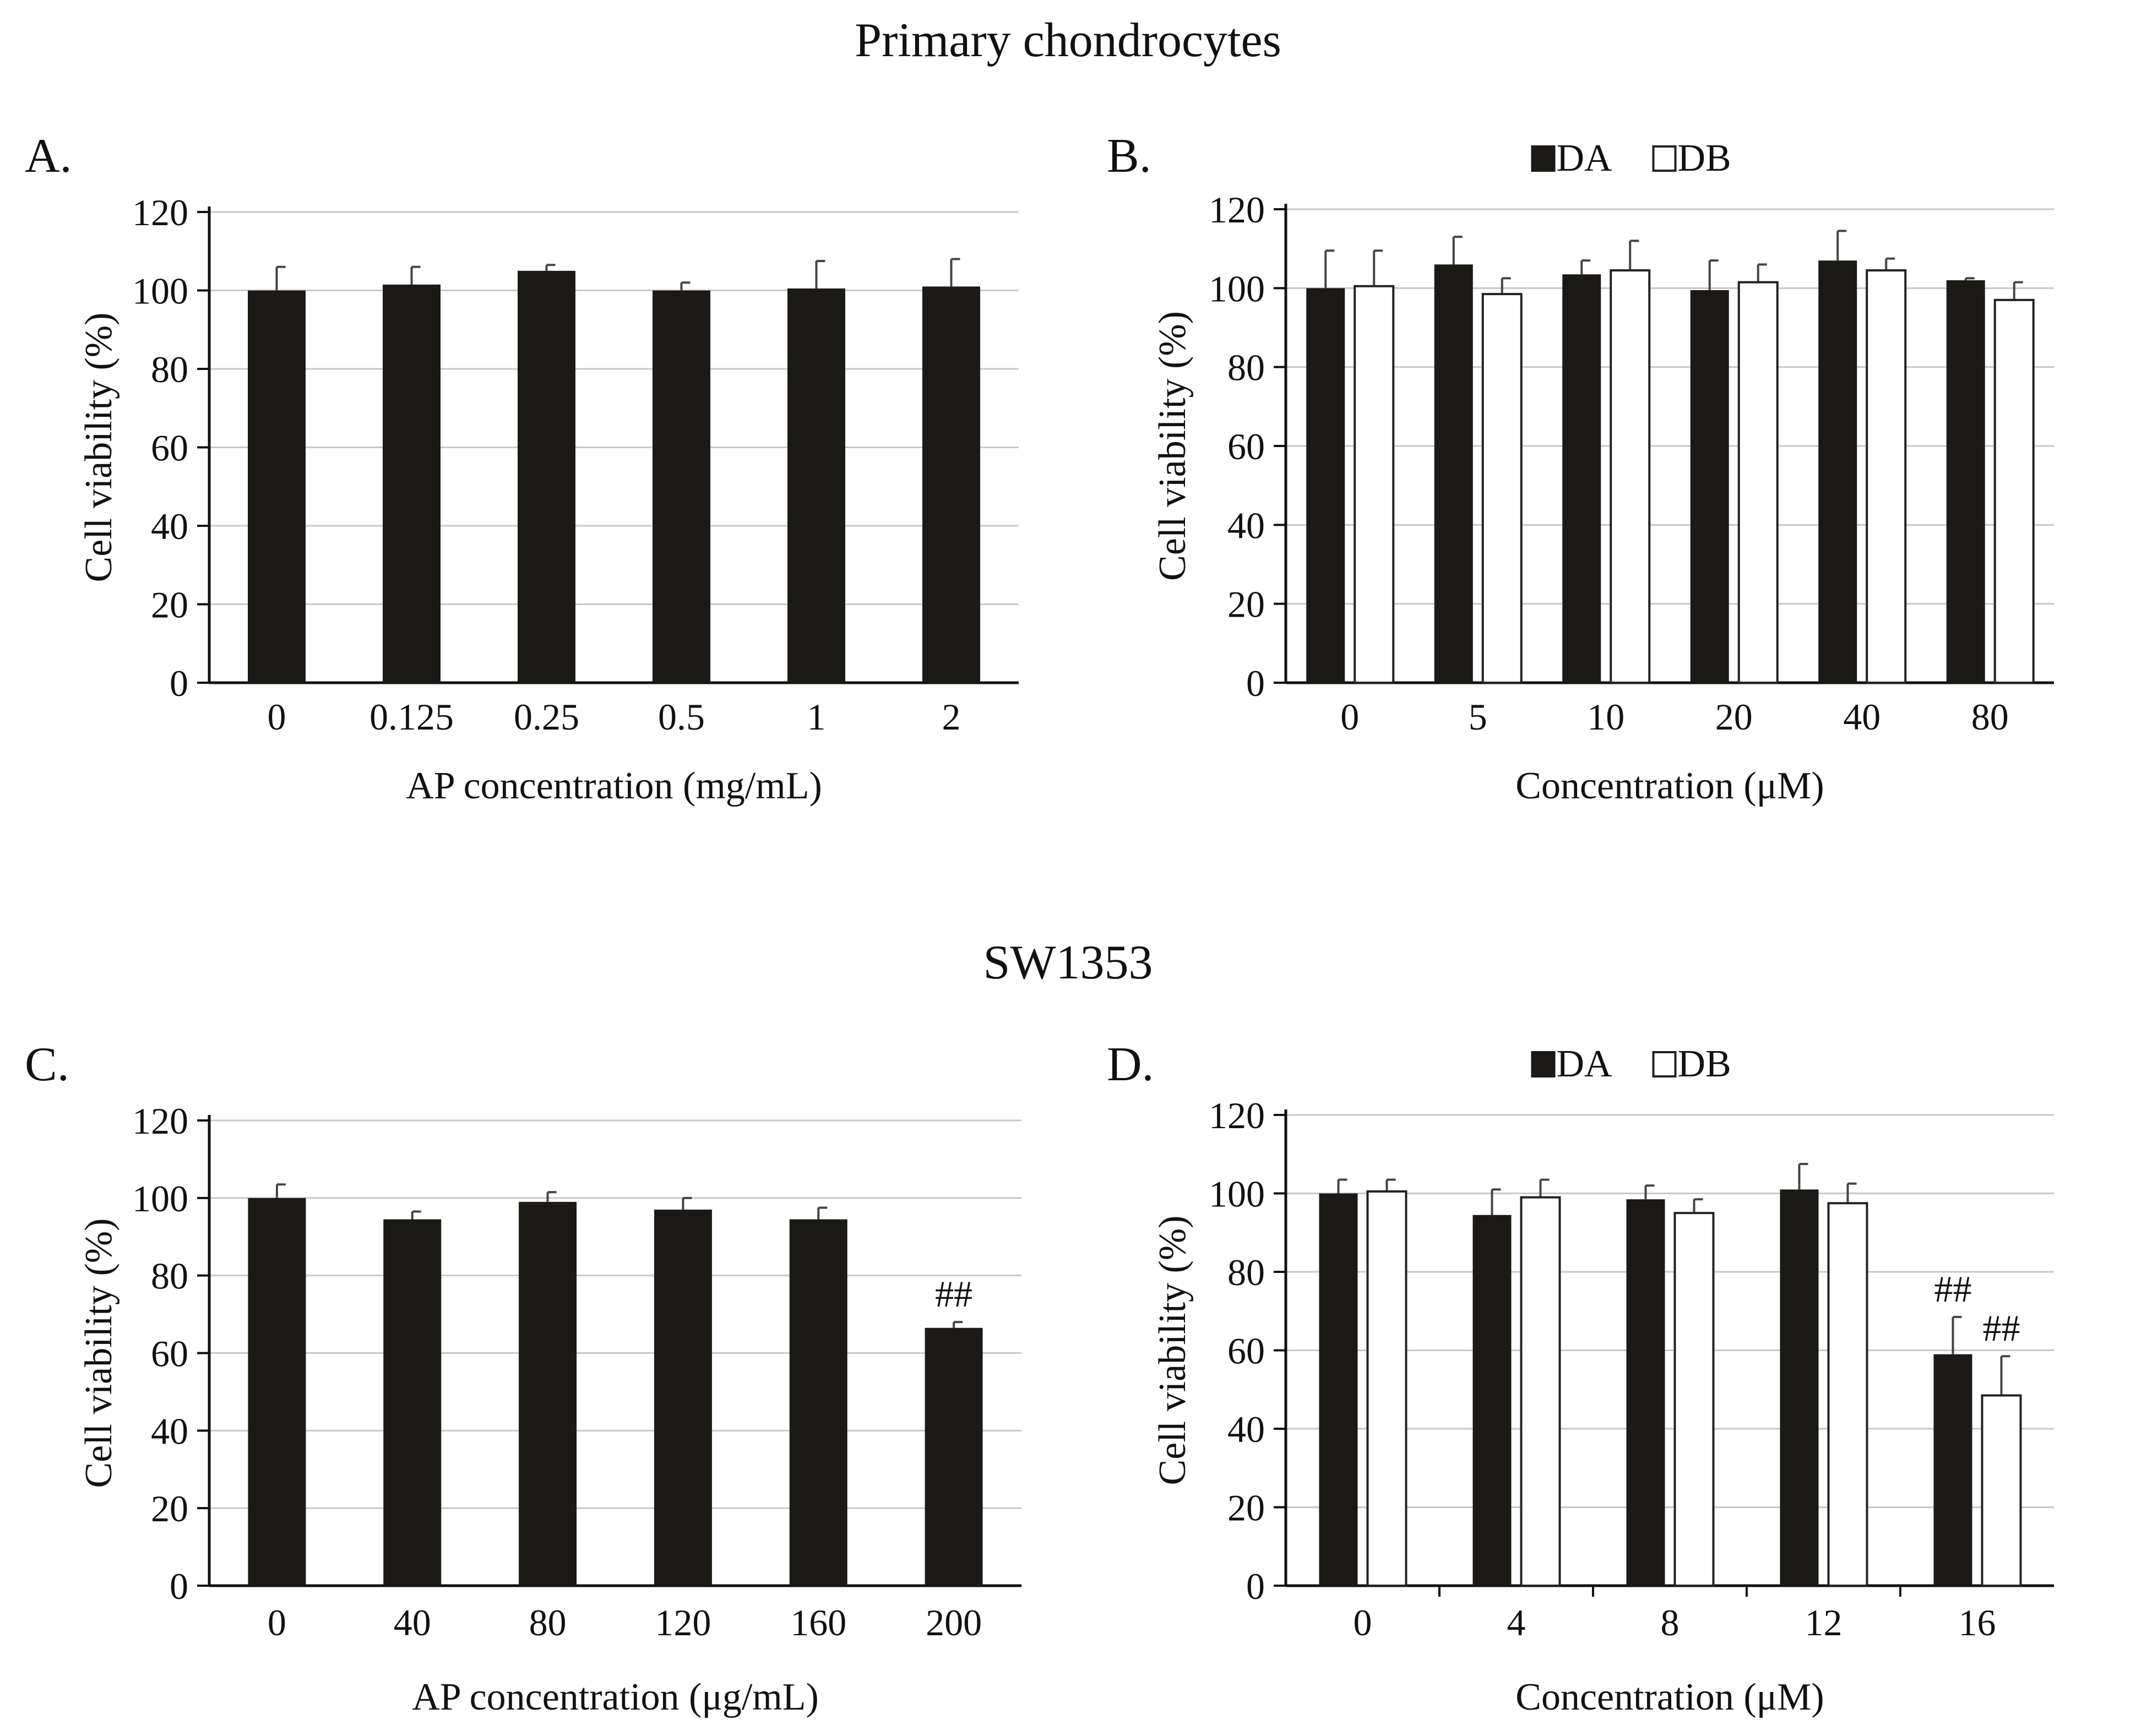 This screenshot has height=1736, width=2136. What do you see at coordinates (1705, 158) in the screenshot?
I see `legend-label-b-db: DB` at bounding box center [1705, 158].